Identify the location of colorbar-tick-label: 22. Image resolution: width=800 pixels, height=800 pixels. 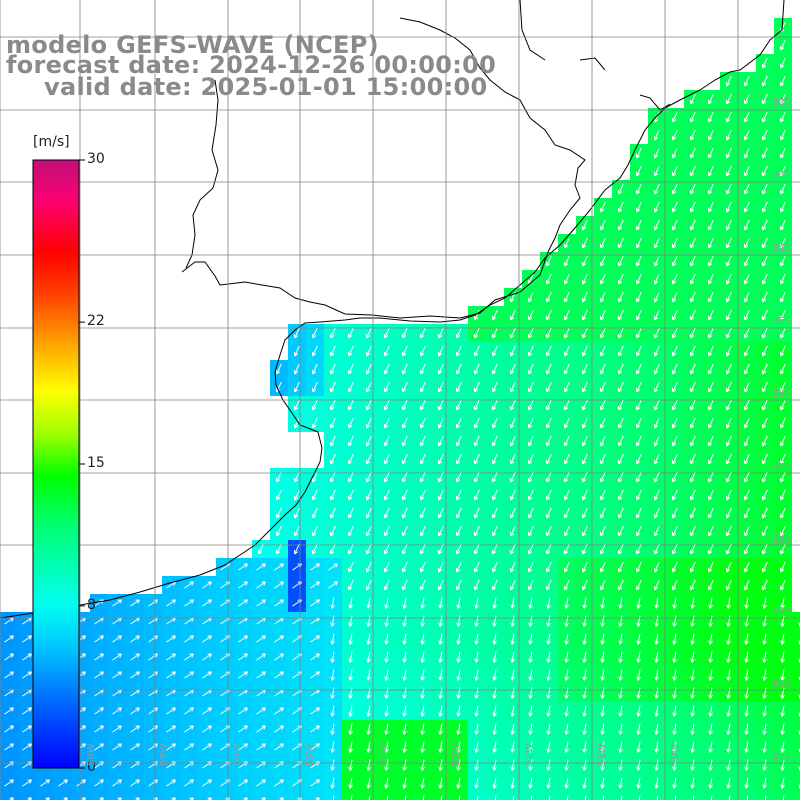
(96, 321).